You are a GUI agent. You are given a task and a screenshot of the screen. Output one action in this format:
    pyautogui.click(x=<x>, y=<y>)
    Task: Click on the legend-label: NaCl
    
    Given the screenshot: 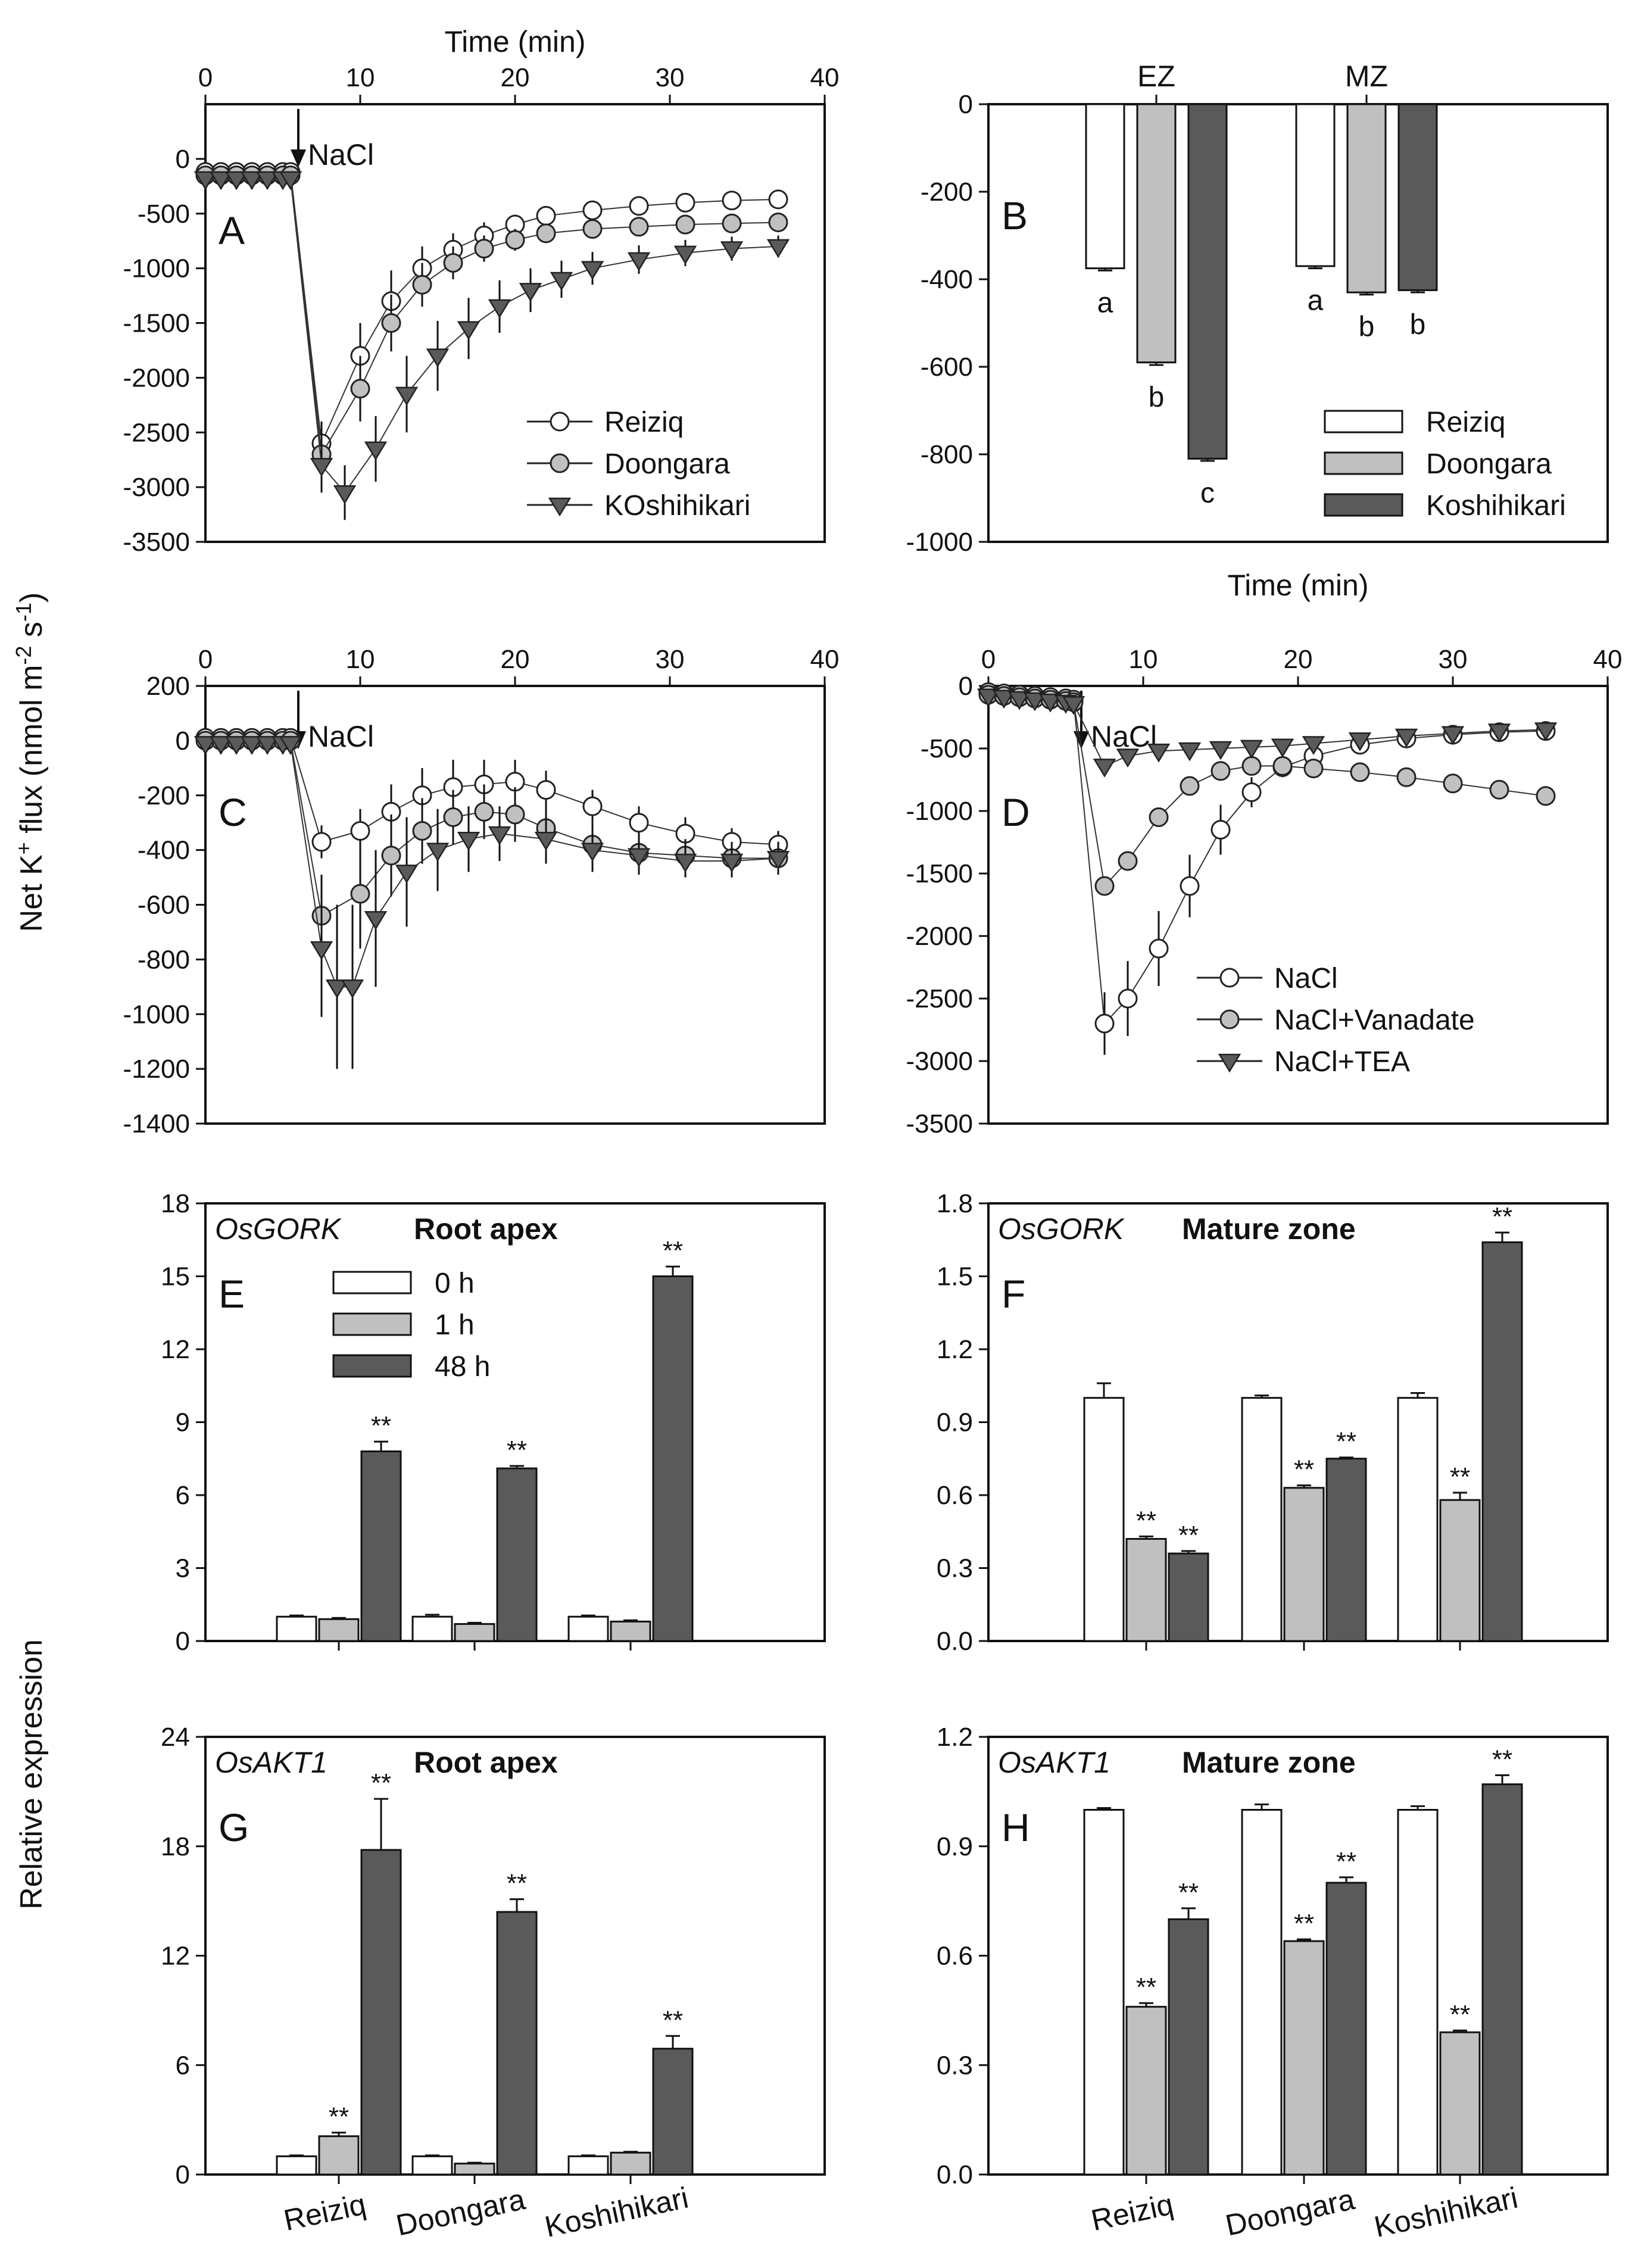 What is the action you would take?
    pyautogui.click(x=1306, y=978)
    